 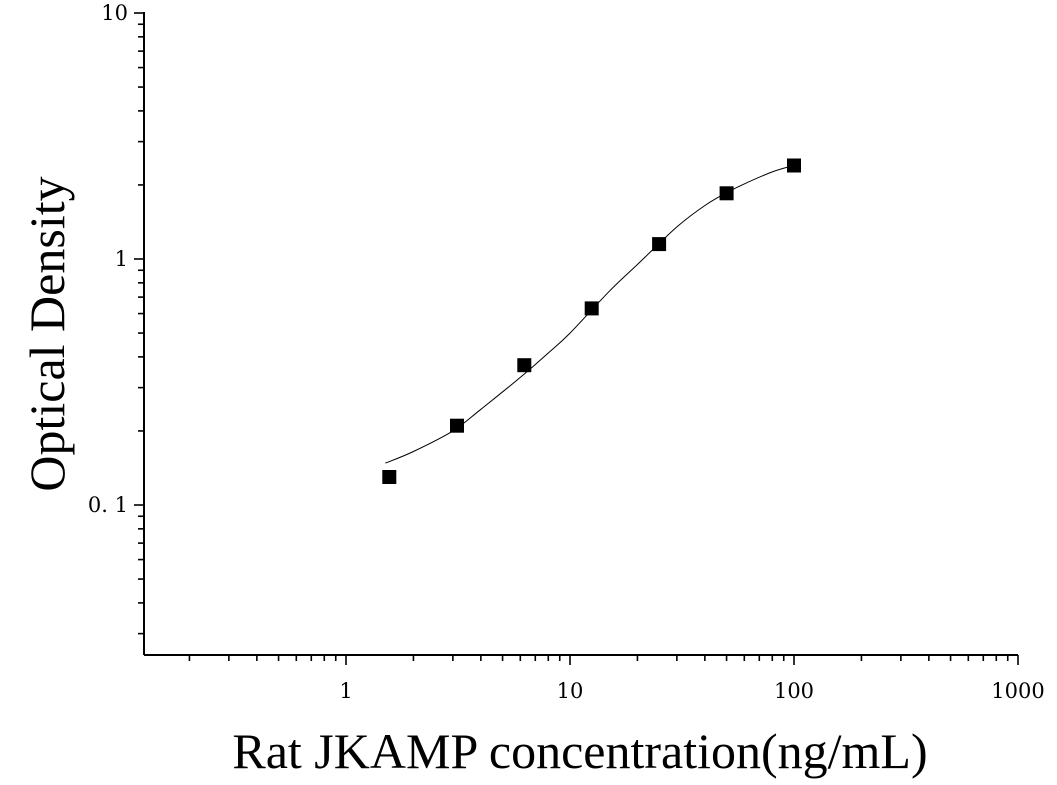 What do you see at coordinates (579, 751) in the screenshot?
I see `x-axis-title: Rat JKAMP concentration(ng/mL)` at bounding box center [579, 751].